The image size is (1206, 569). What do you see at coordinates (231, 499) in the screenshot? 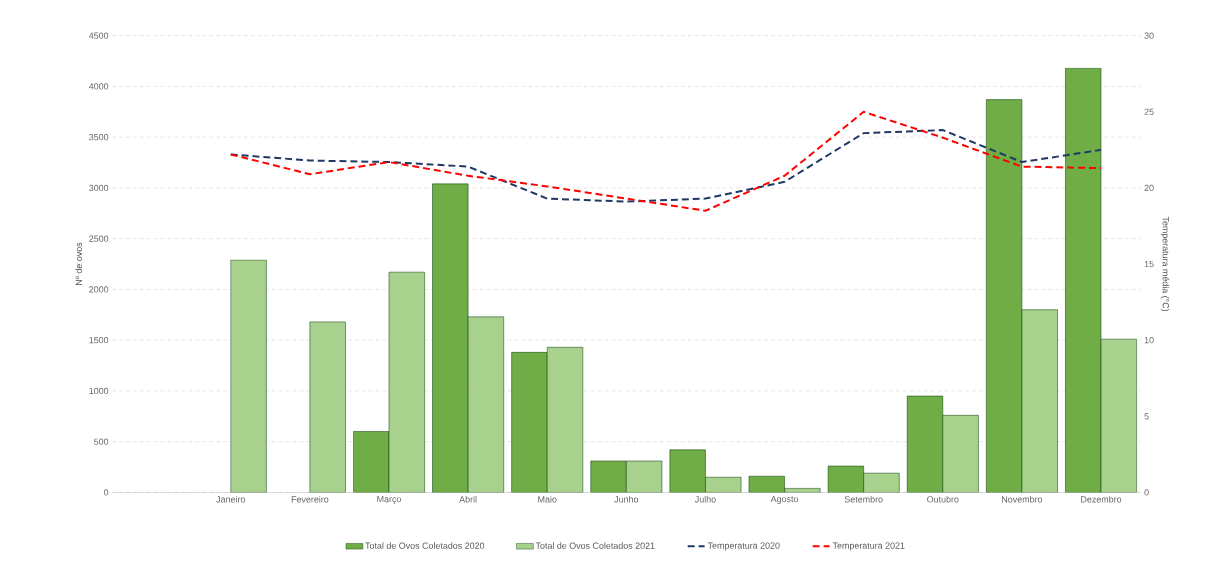
I see `x-tick-label: Janeiro` at bounding box center [231, 499].